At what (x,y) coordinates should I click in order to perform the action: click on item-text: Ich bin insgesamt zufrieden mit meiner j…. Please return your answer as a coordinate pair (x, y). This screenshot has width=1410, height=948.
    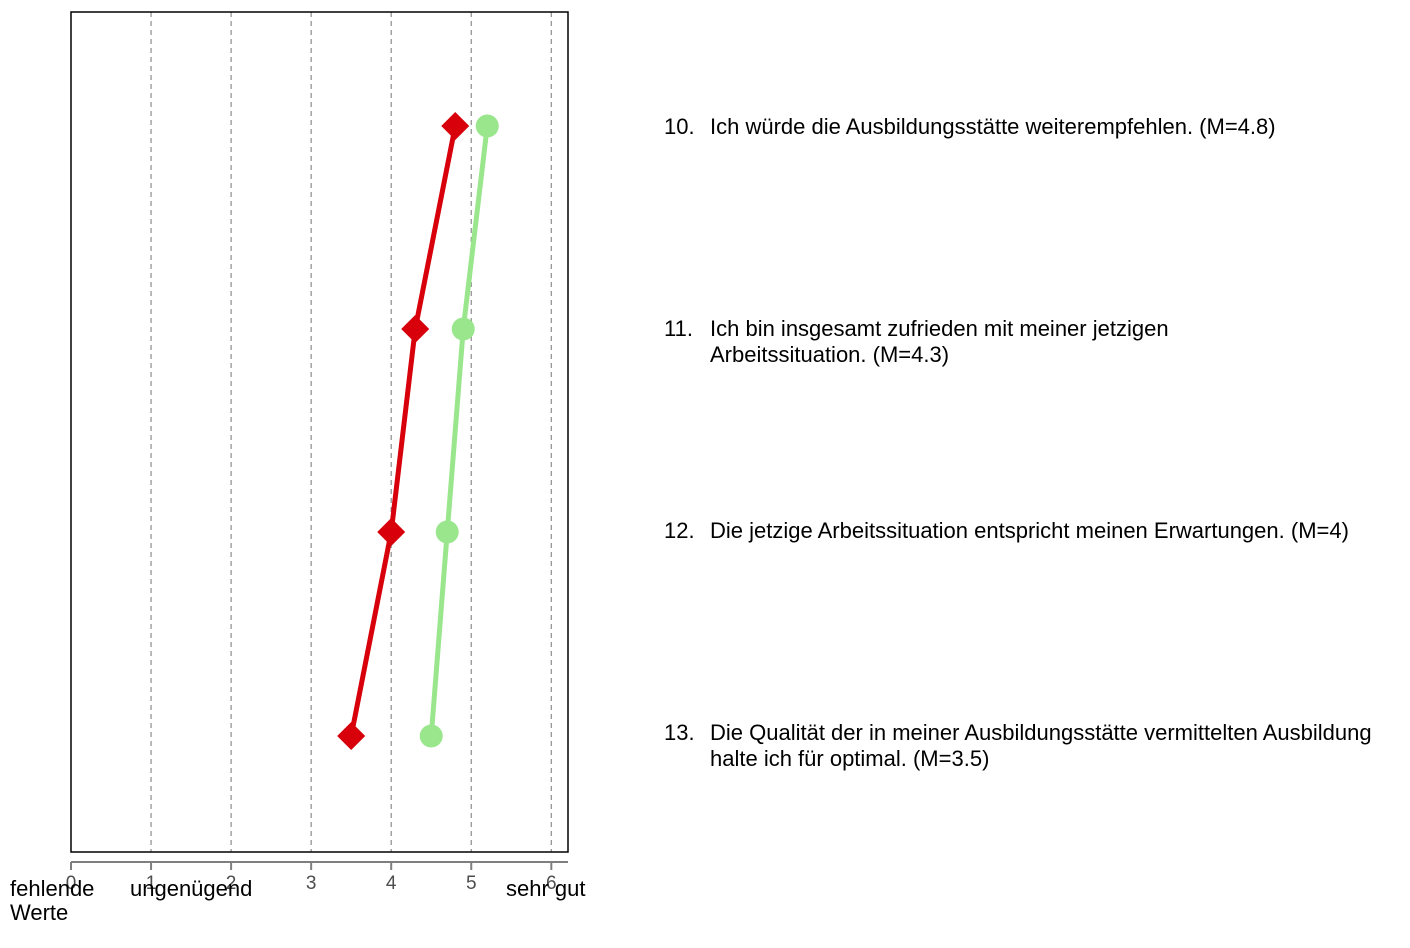
    Looking at the image, I should click on (939, 341).